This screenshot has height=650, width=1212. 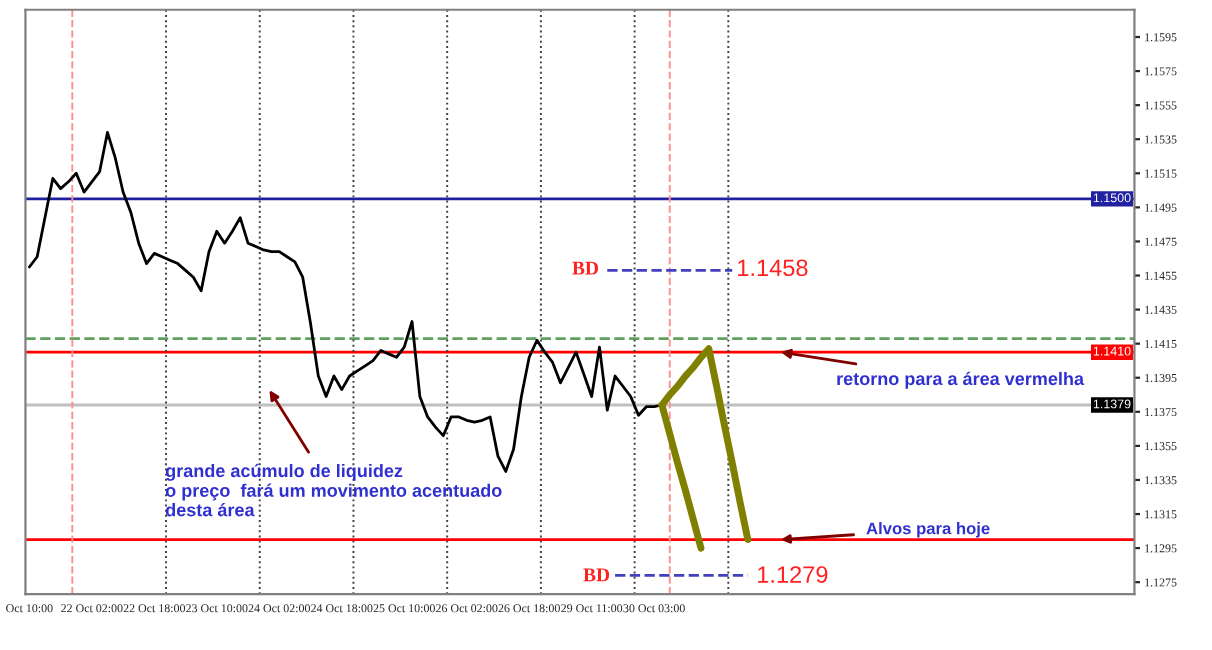 What do you see at coordinates (961, 380) in the screenshot?
I see `annotation: retorno para a área vermelha` at bounding box center [961, 380].